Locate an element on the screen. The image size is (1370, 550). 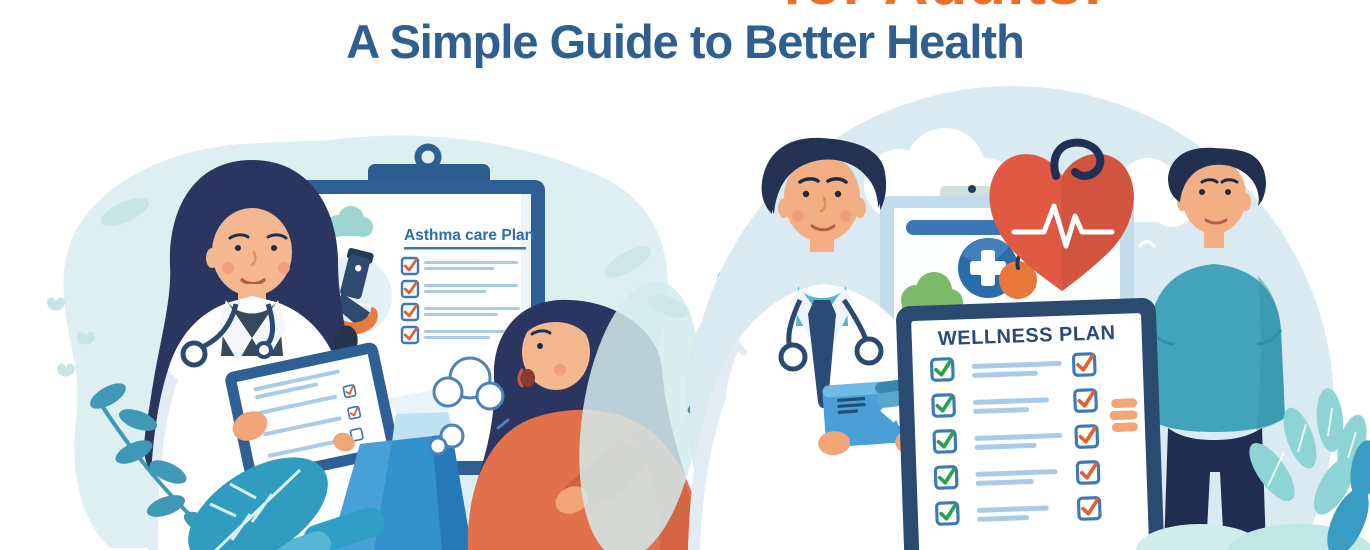
heart-ecg-icon is located at coordinates (1061, 214).